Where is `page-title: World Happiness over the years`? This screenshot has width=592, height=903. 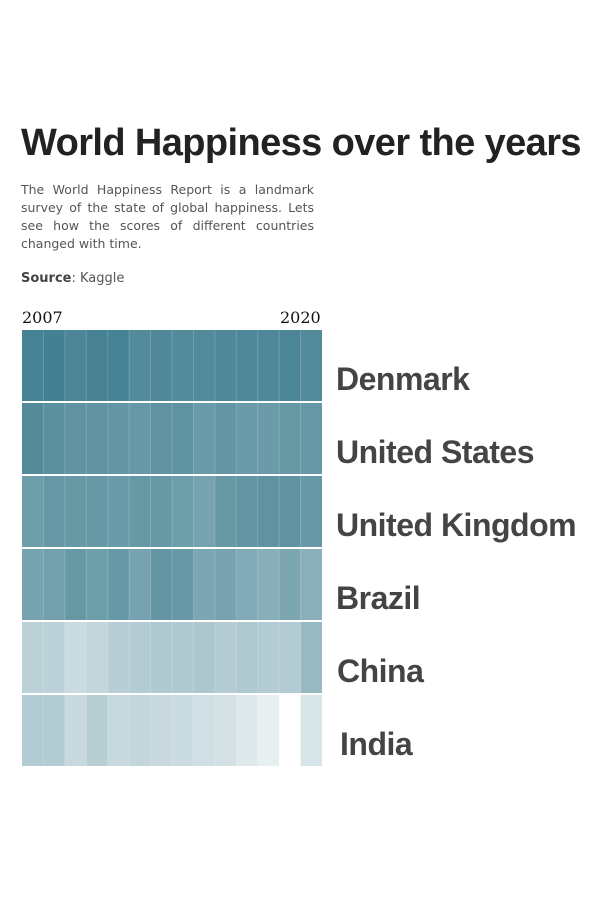 page-title: World Happiness over the years is located at coordinates (301, 143).